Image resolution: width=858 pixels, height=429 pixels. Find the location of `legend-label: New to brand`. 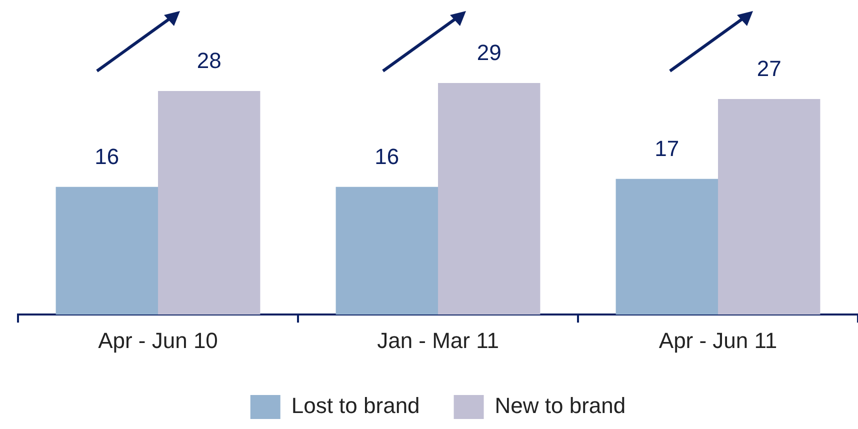

legend-label: New to brand is located at coordinates (560, 405).